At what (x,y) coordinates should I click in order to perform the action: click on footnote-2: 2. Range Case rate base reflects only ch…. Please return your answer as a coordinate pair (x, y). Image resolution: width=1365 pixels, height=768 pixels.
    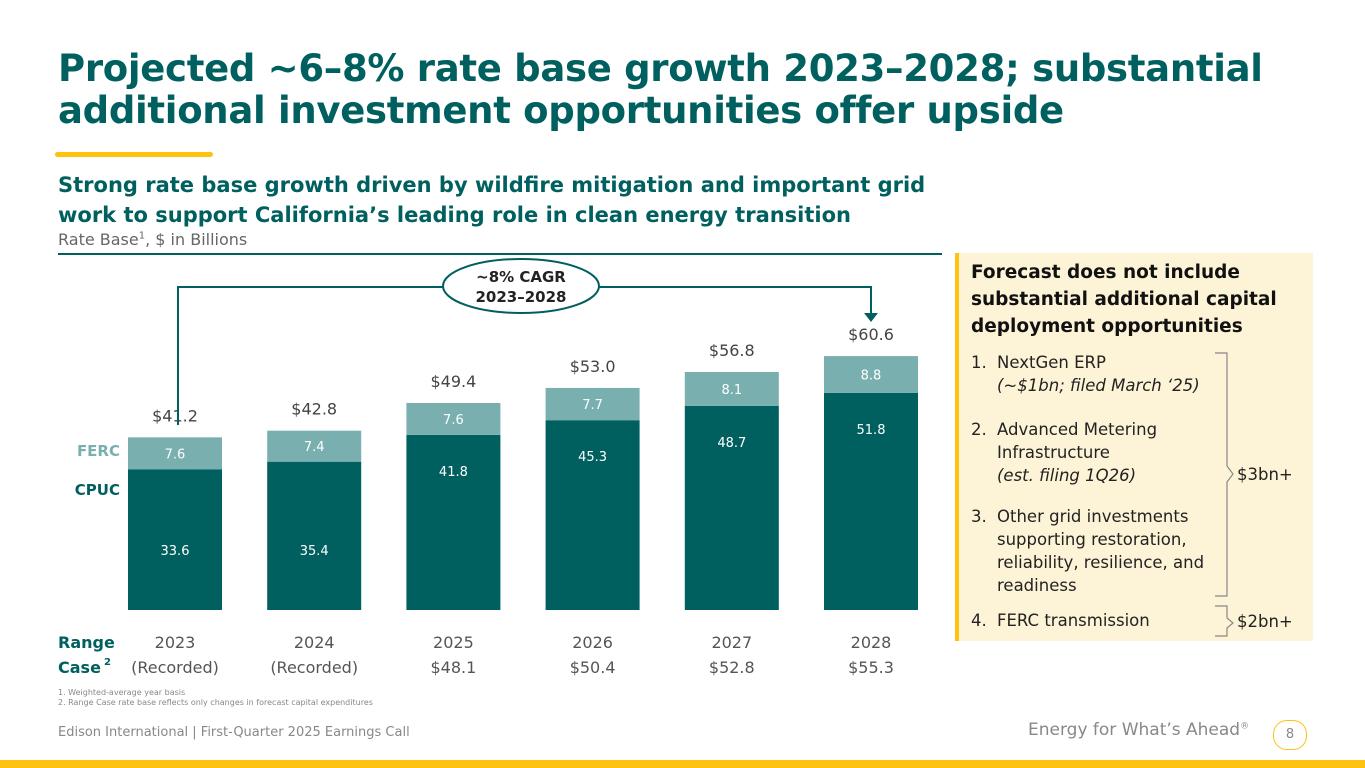
    Looking at the image, I should click on (215, 702).